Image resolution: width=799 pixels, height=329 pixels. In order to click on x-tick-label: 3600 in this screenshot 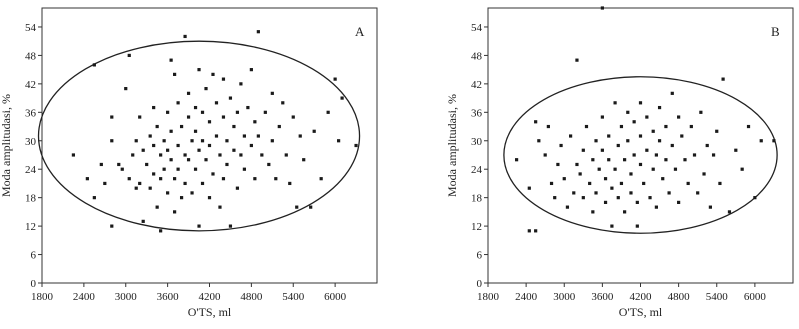, I will do `click(168, 297)`.